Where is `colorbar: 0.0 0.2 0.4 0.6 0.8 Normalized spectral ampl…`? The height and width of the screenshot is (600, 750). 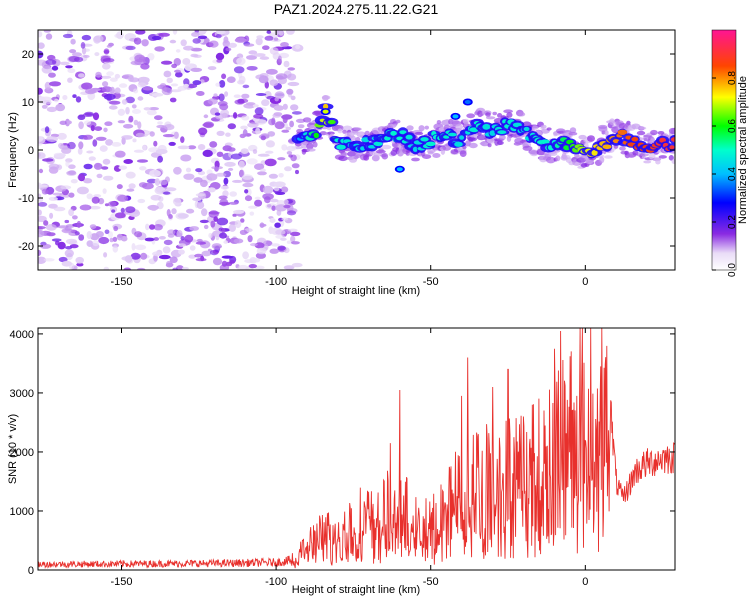 colorbar: 0.0 0.2 0.4 0.6 0.8 Normalized spectral ampl… is located at coordinates (730, 153).